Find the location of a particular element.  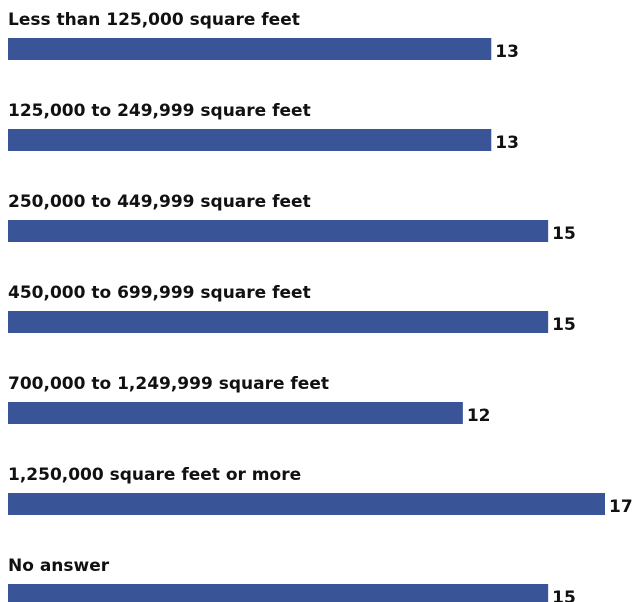

category-label: 125,000 to 249,999 square feet is located at coordinates (159, 111).